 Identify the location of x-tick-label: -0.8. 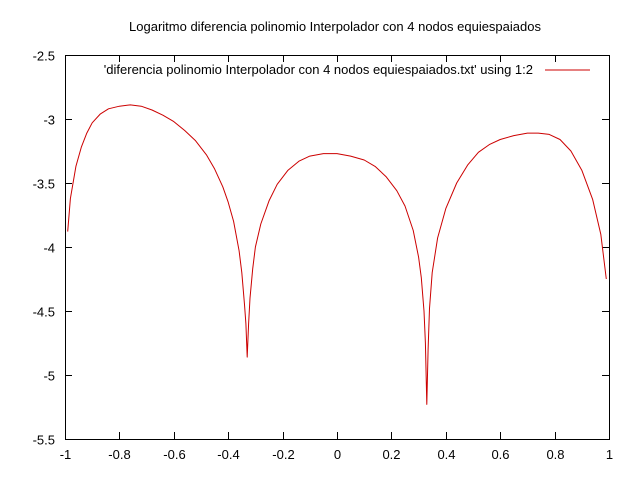
(119, 454).